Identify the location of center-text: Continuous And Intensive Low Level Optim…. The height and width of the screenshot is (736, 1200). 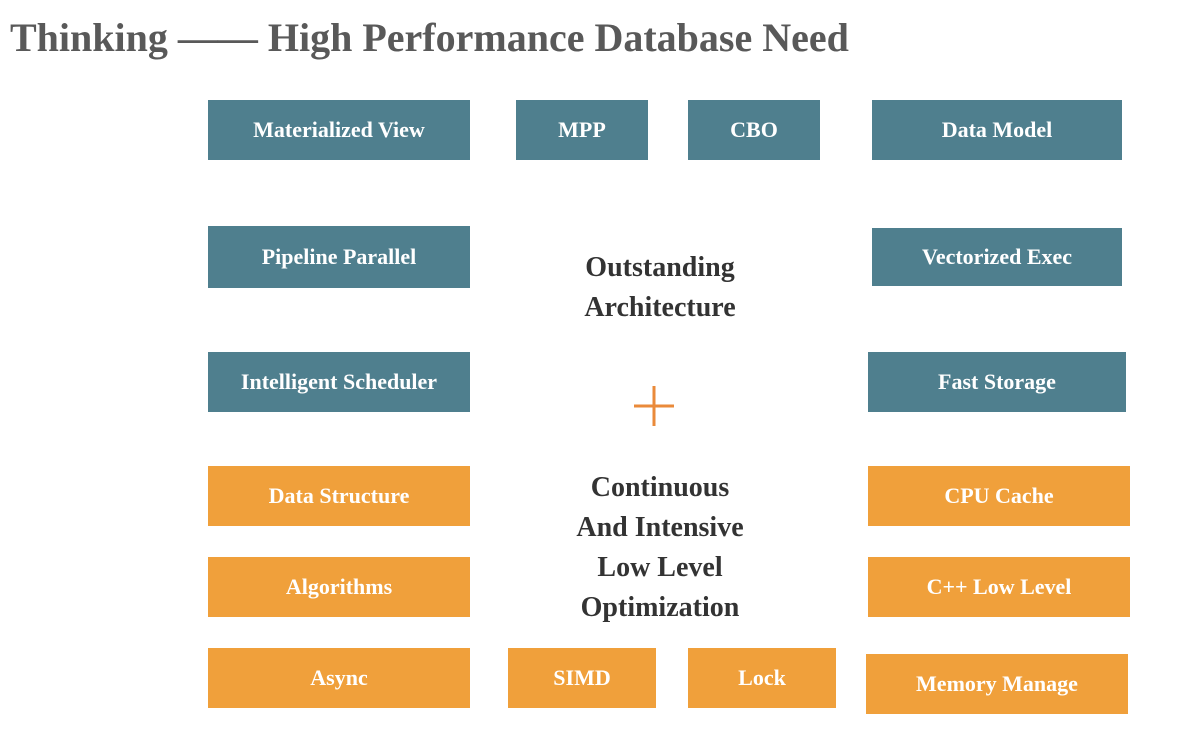
(660, 548).